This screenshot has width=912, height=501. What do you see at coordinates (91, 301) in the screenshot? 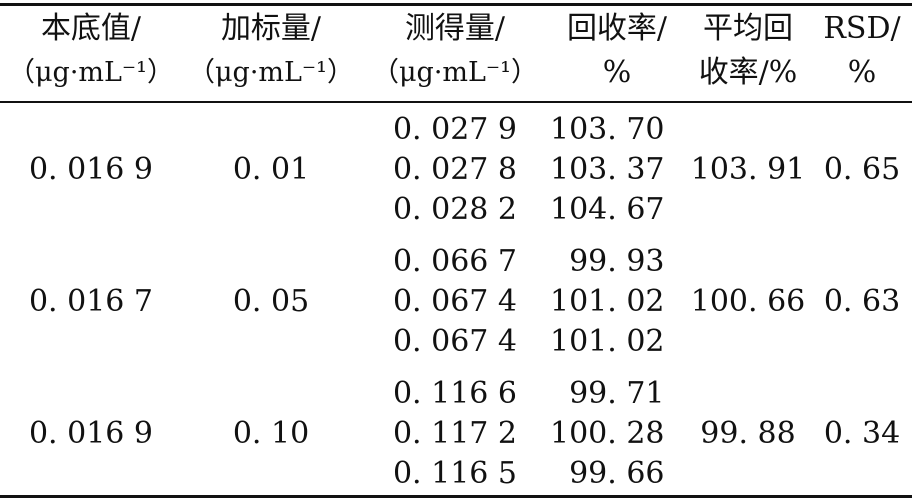
I see `background-value: 0. 016 7` at bounding box center [91, 301].